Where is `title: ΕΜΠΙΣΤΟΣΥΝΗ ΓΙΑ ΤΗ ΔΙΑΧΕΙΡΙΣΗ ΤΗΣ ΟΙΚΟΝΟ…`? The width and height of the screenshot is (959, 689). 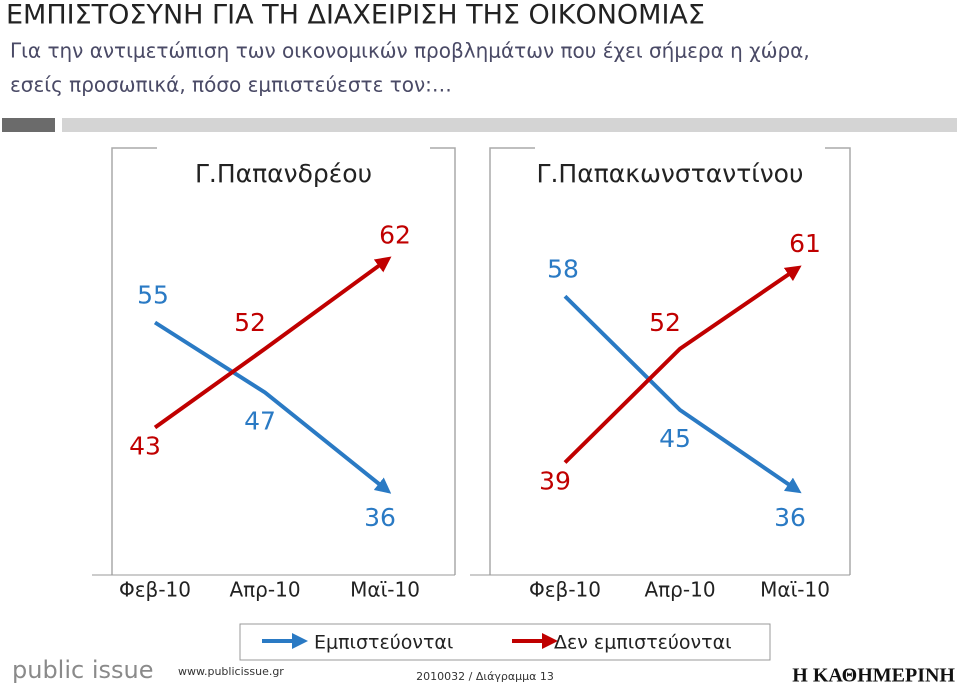
title: ΕΜΠΙΣΤΟΣΥΝΗ ΓΙΑ ΤΗ ΔΙΑΧΕΙΡΙΣΗ ΤΗΣ ΟΙΚΟΝΟ… is located at coordinates (355, 15).